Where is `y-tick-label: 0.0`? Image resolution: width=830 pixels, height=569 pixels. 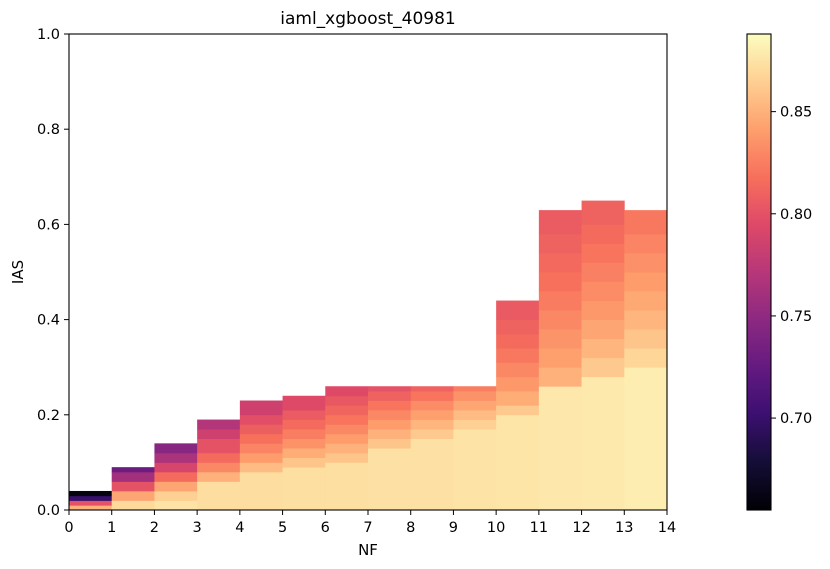
y-tick-label: 0.0 is located at coordinates (48, 511).